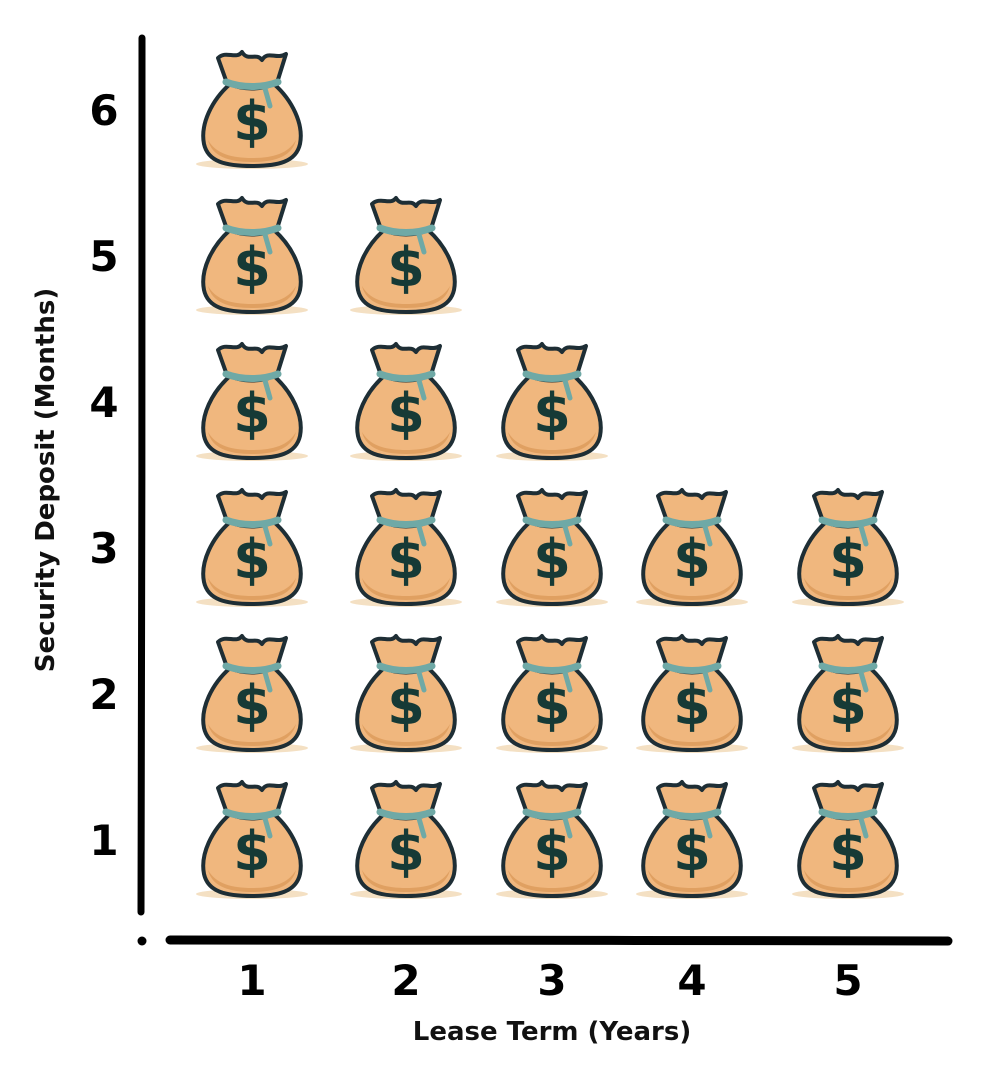 This screenshot has height=1072, width=1000. What do you see at coordinates (103, 694) in the screenshot?
I see `y-tick-label: 2` at bounding box center [103, 694].